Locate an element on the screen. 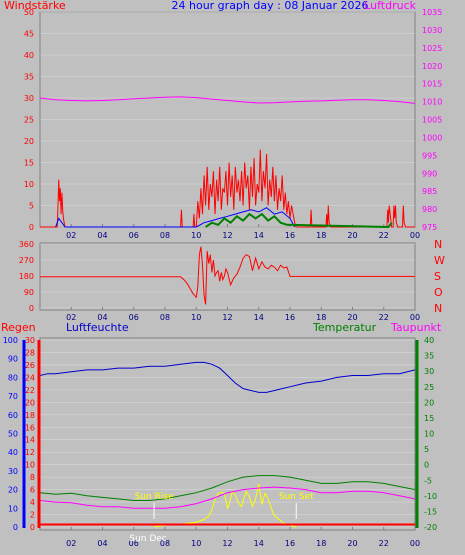 Image resolution: width=465 pixels, height=555 pixels. humidity-y-tick-label: 70 is located at coordinates (13, 396).